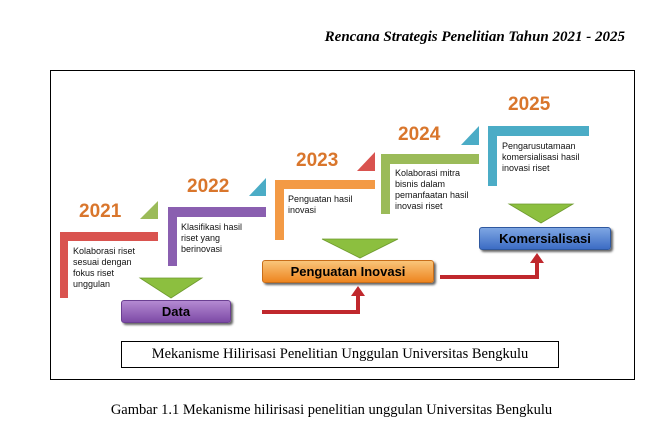 The height and width of the screenshot is (427, 663). What do you see at coordinates (100, 211) in the screenshot?
I see `year-2021: 2021` at bounding box center [100, 211].